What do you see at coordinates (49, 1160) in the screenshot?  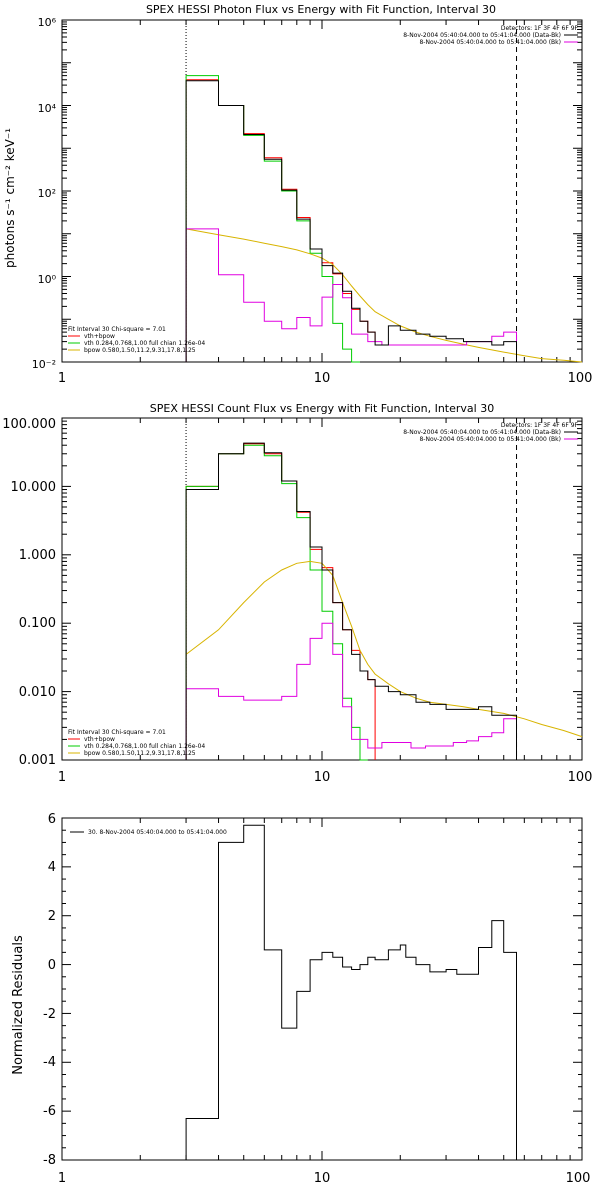 I see `residuals-ytick-label: -8` at bounding box center [49, 1160].